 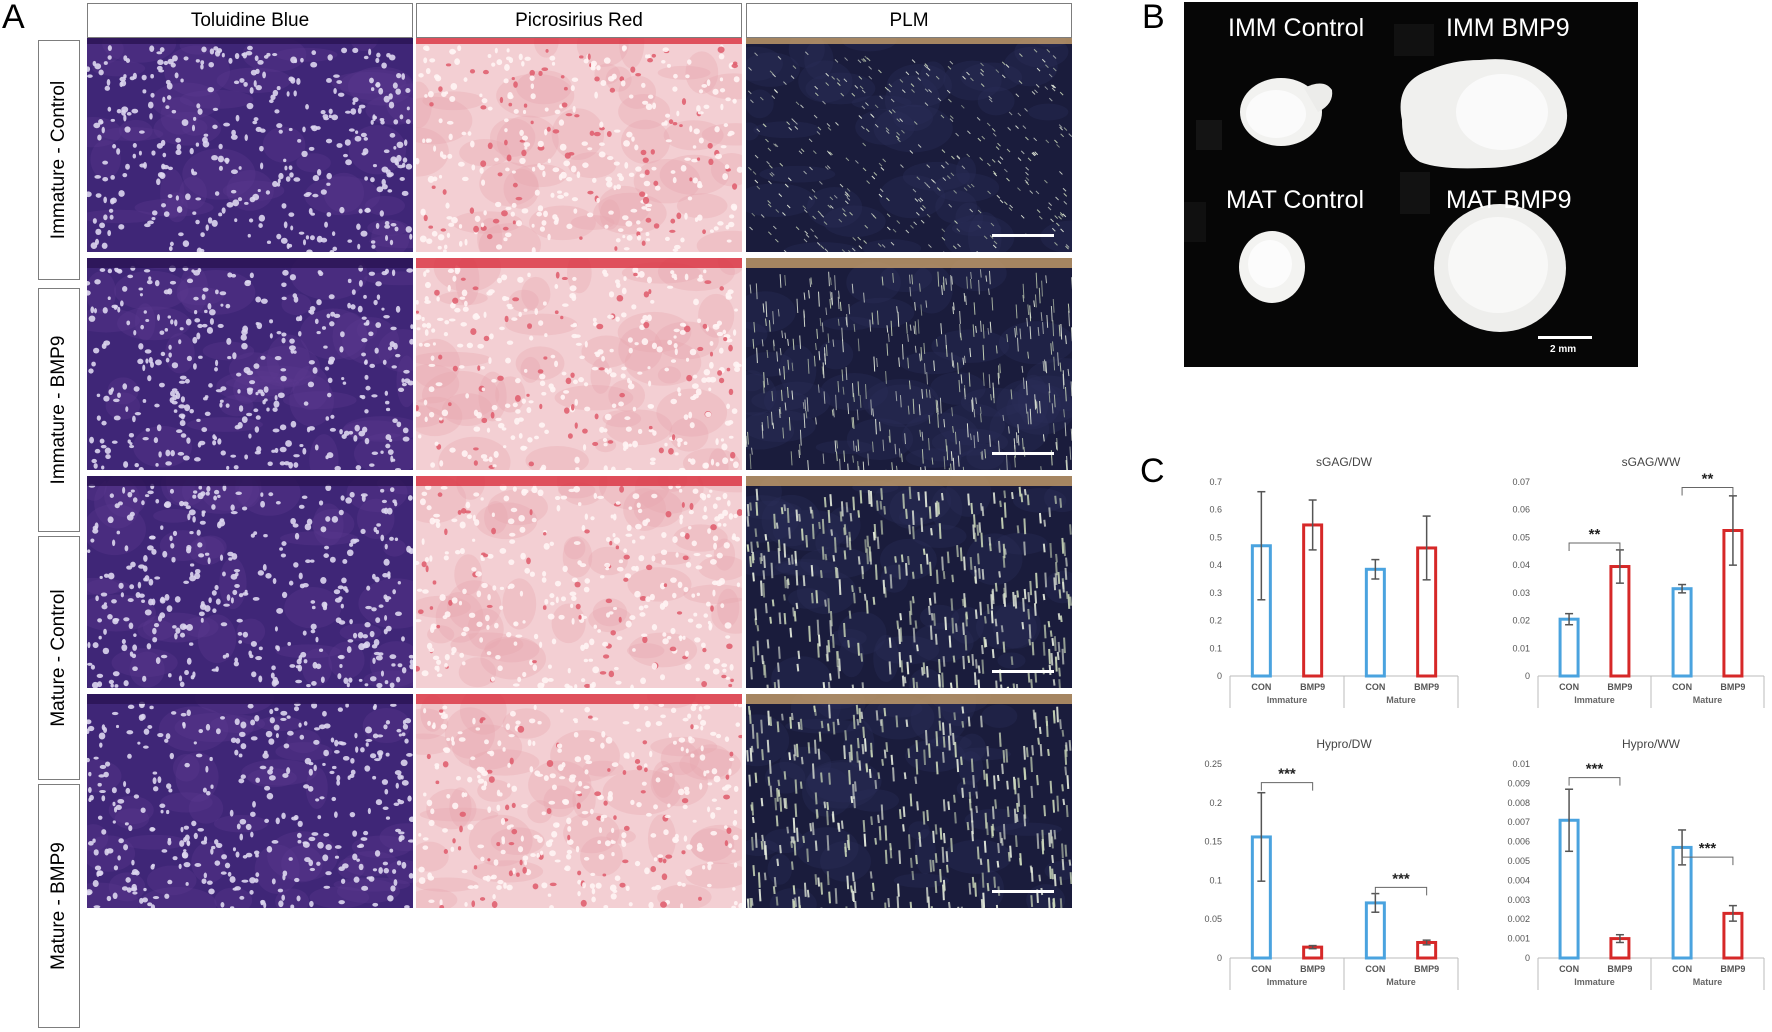 I want to click on y-tick-label: 0.3, so click(x=1215, y=593).